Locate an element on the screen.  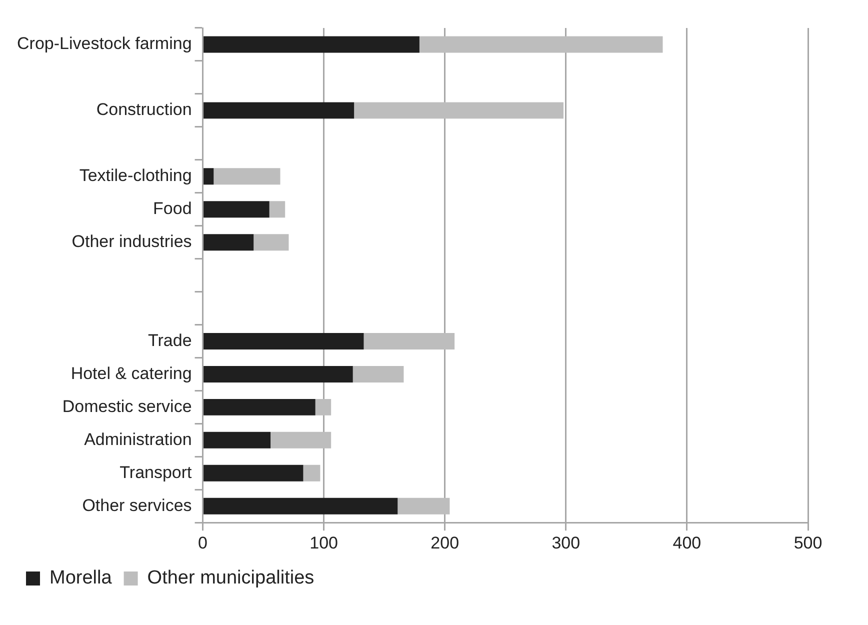
x-tick-label: 500 is located at coordinates (808, 542).